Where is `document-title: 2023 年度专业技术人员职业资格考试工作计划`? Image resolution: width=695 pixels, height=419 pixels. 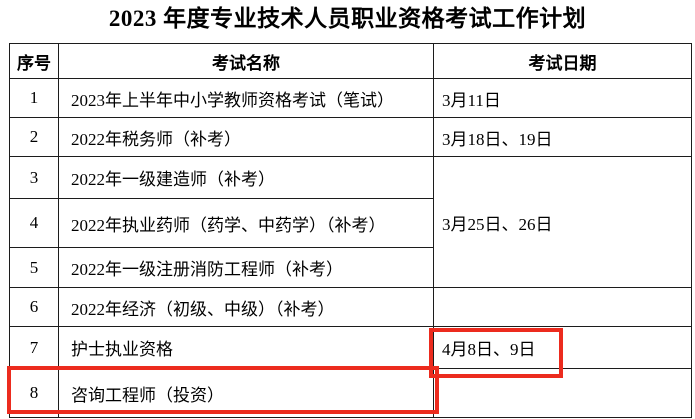 document-title: 2023 年度专业技术人员职业资格考试工作计划 is located at coordinates (347, 18).